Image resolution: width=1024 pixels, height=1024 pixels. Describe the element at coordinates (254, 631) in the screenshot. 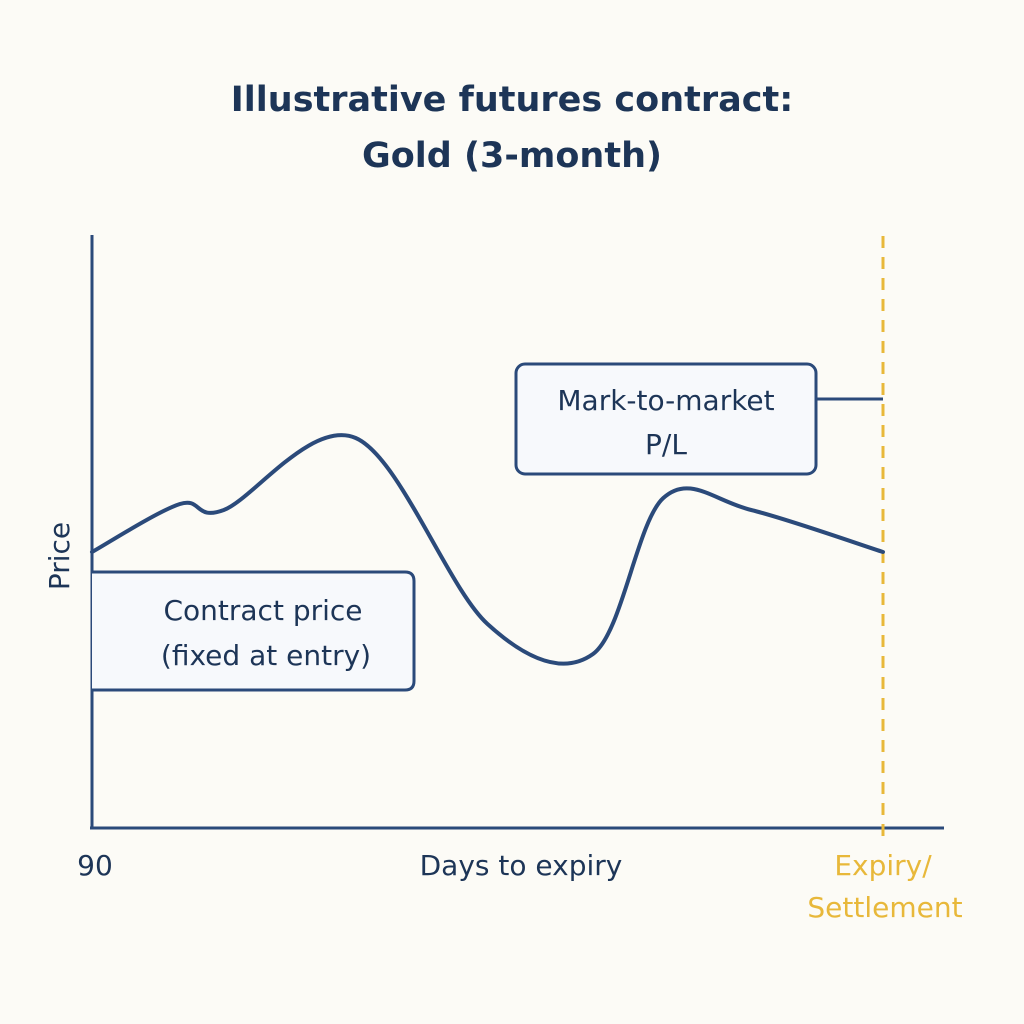

I see `contract-price-box` at that location.